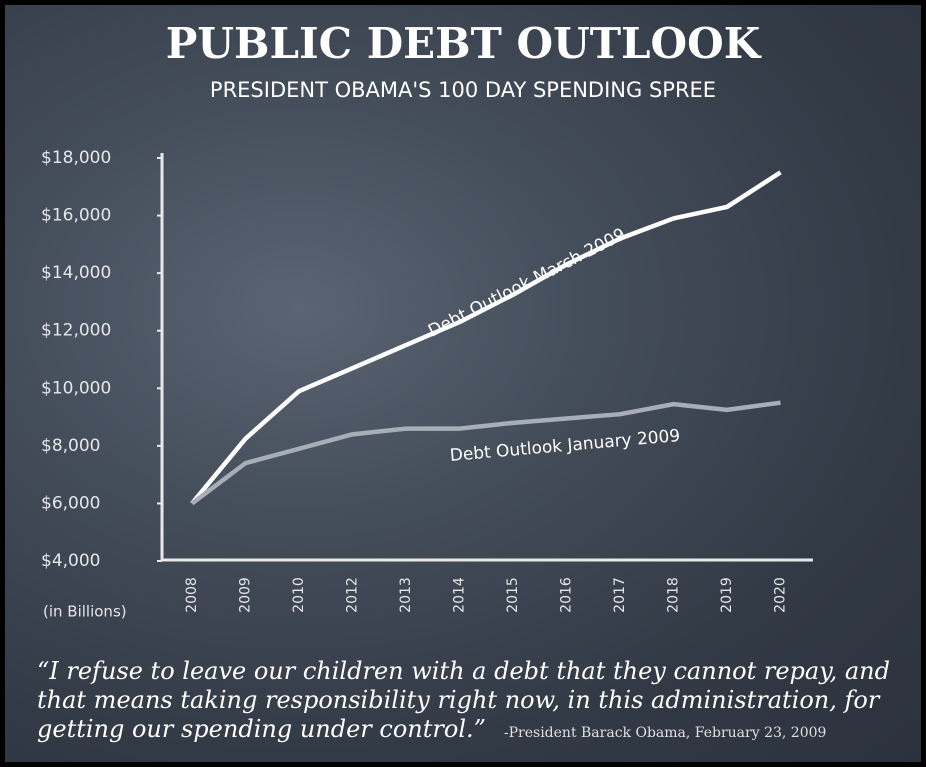 This screenshot has width=926, height=767. I want to click on x-tick-label: 2014, so click(460, 595).